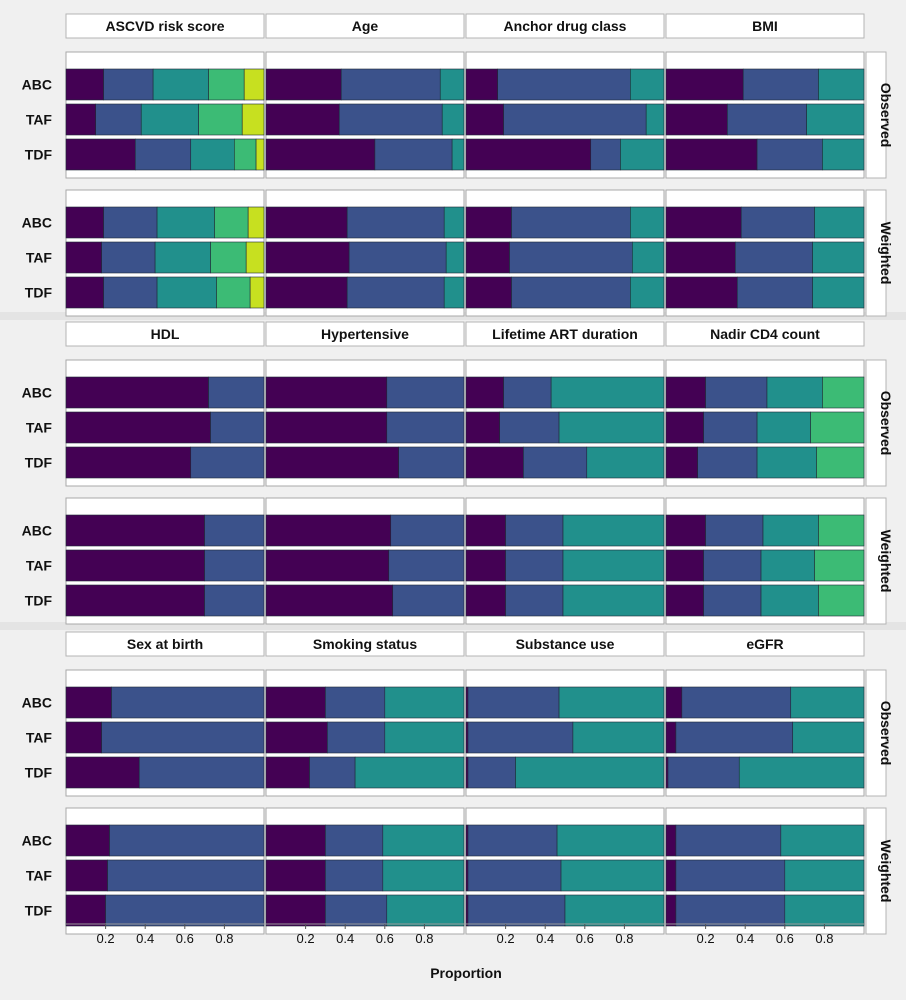 Image resolution: width=906 pixels, height=1000 pixels. Describe the element at coordinates (764, 644) in the screenshot. I see `facet-title-egfr: eGFR` at that location.